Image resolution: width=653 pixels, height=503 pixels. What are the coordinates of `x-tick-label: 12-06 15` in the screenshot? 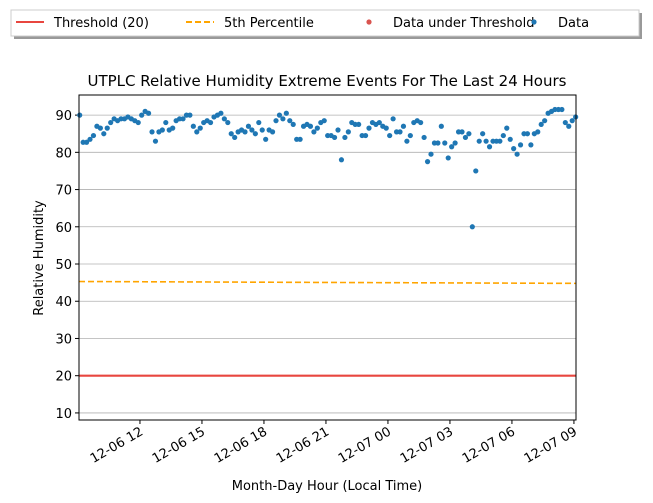 It's located at (179, 445).